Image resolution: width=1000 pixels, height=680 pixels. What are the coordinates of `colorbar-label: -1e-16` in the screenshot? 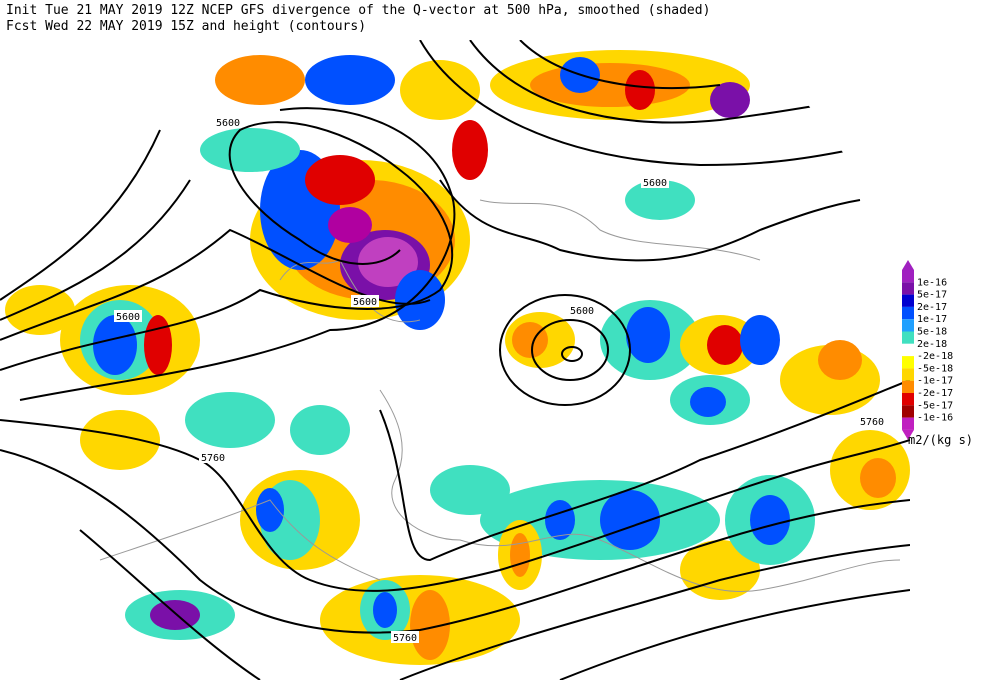 It's located at (935, 418).